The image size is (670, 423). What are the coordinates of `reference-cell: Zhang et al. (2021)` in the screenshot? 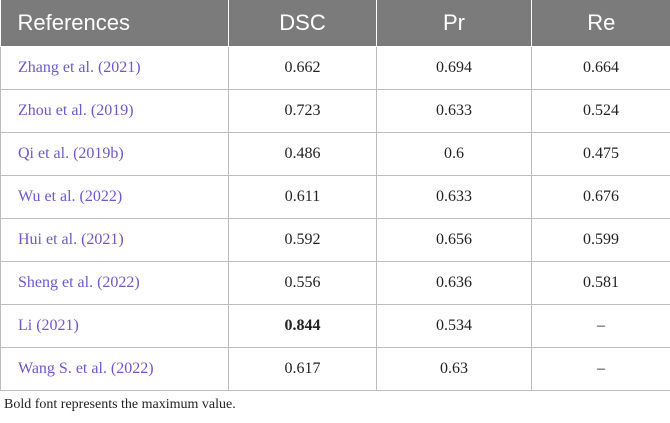 It's located at (114, 68).